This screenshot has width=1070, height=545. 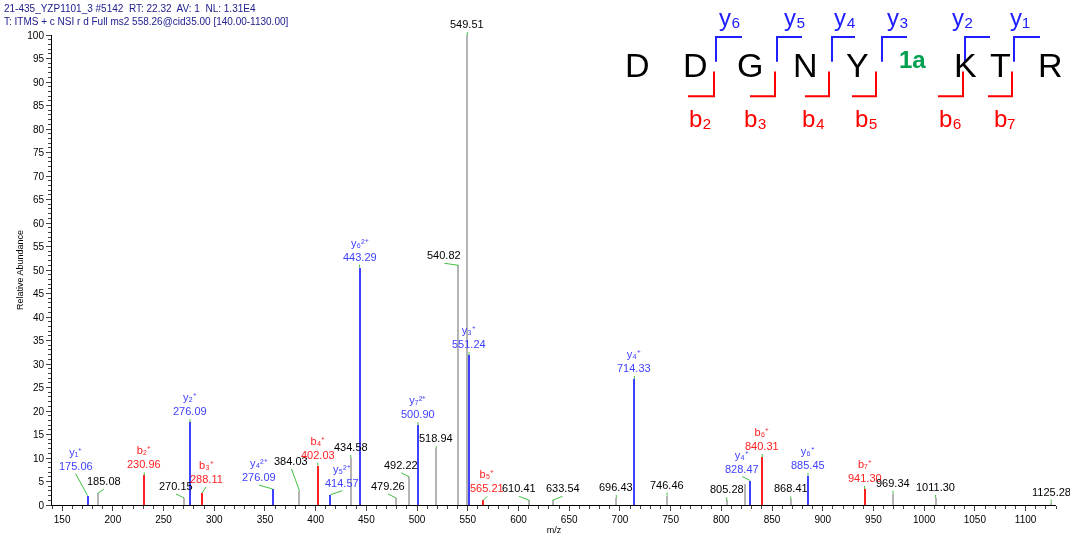 I want to click on y-tick-label: 20, so click(x=38, y=411).